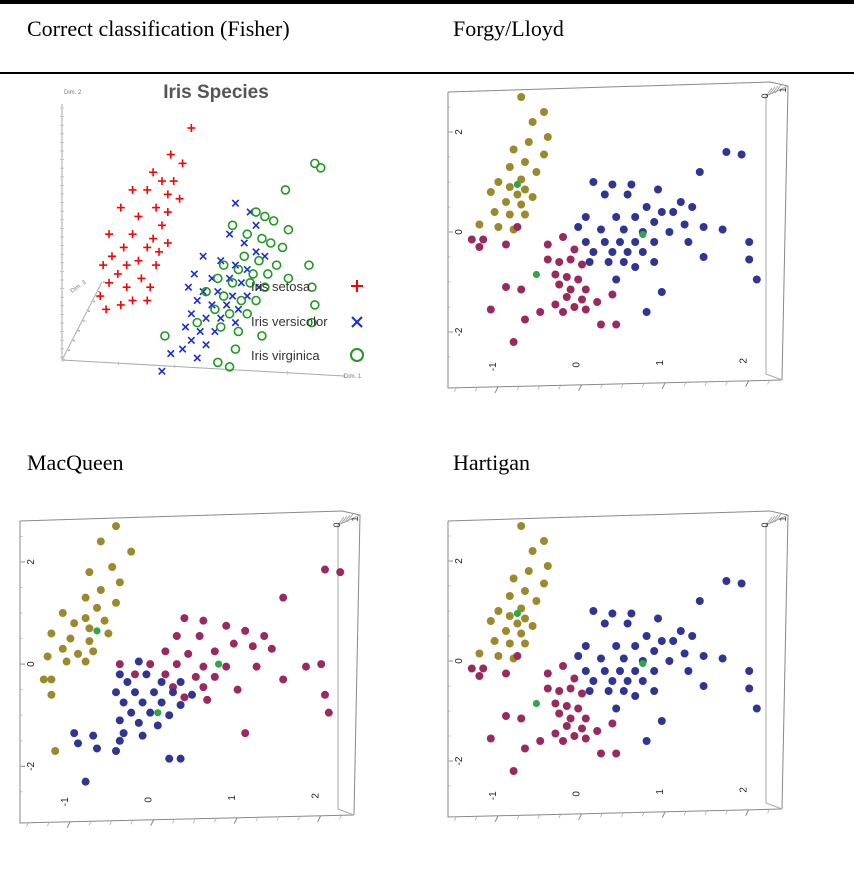 This screenshot has height=892, width=854. Describe the element at coordinates (289, 321) in the screenshot. I see `legend-label-versicolor: Iris versicolor` at that location.